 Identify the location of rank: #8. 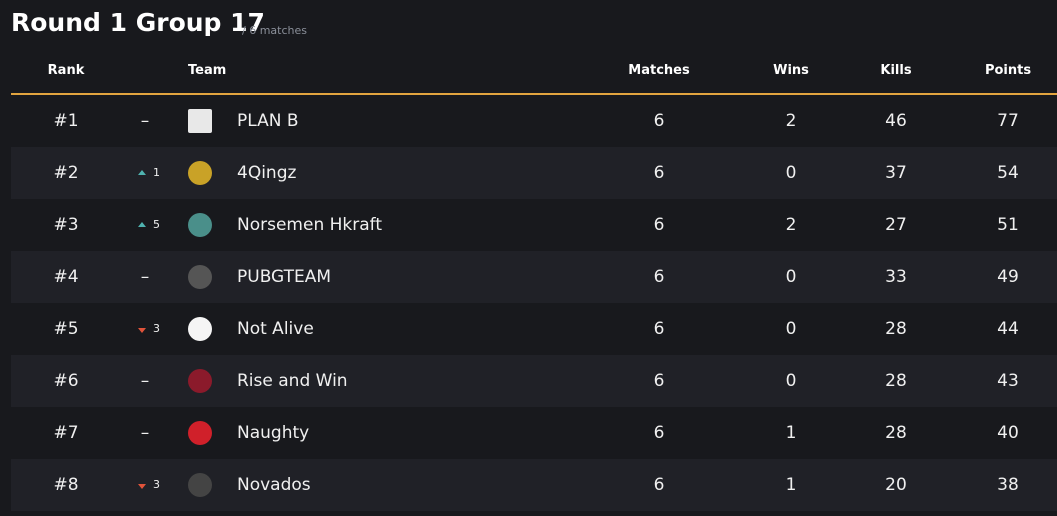
(66, 485).